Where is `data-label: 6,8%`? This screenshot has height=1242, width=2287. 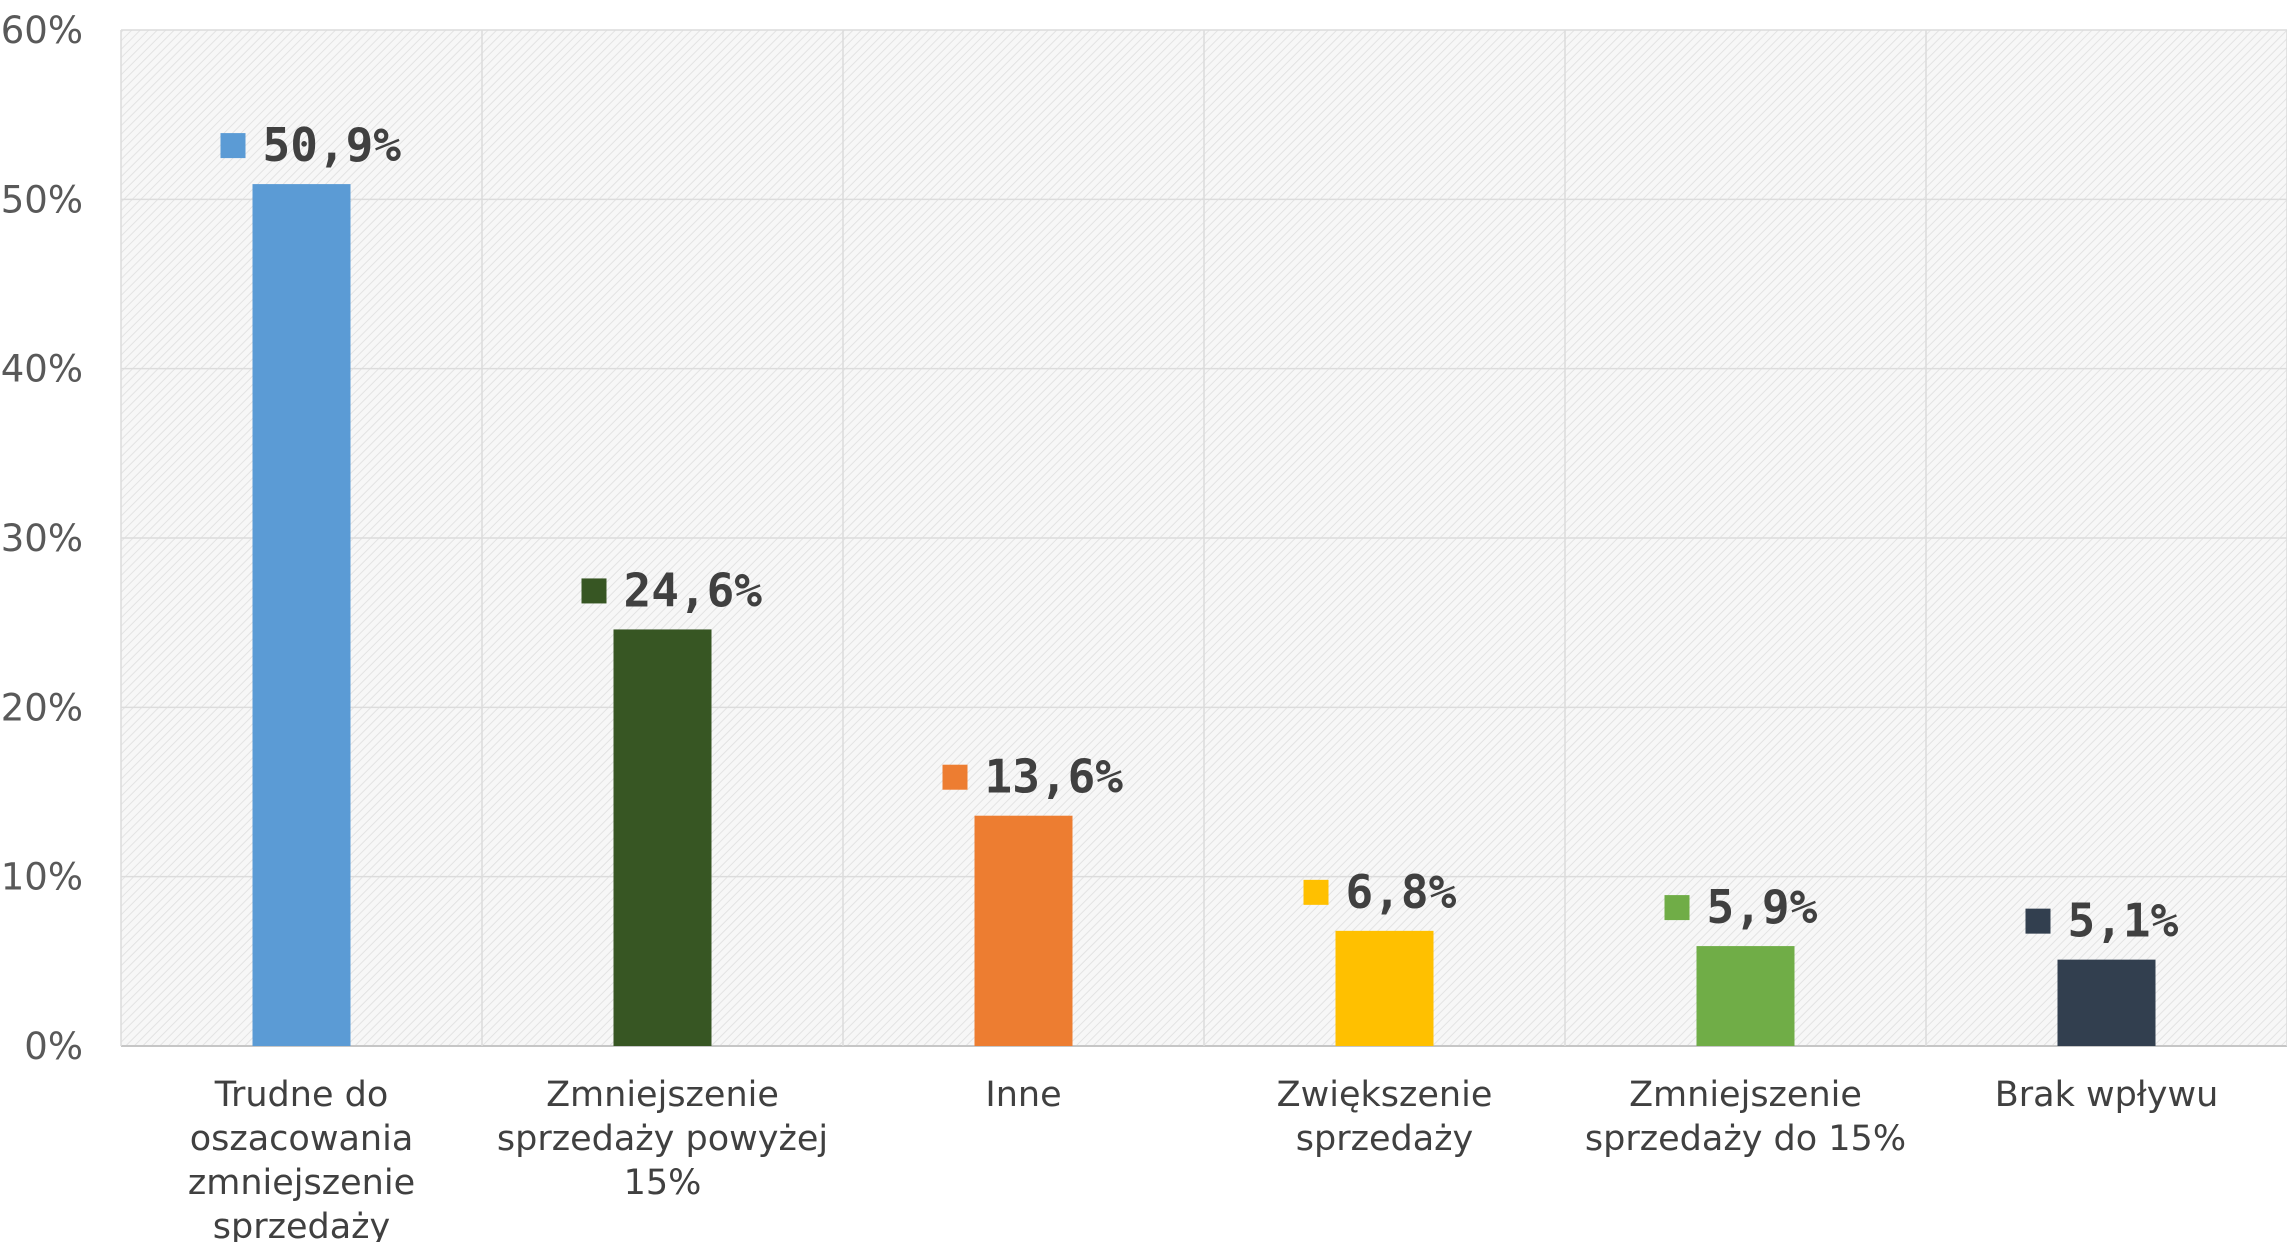 data-label: 6,8% is located at coordinates (1401, 892).